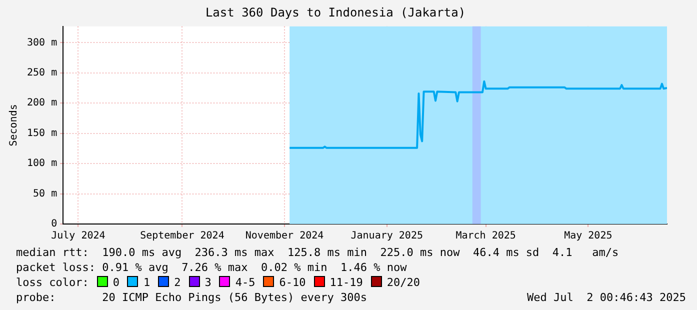 This screenshot has width=697, height=310. Describe the element at coordinates (588, 236) in the screenshot. I see `x-tick-label: May 2025` at that location.